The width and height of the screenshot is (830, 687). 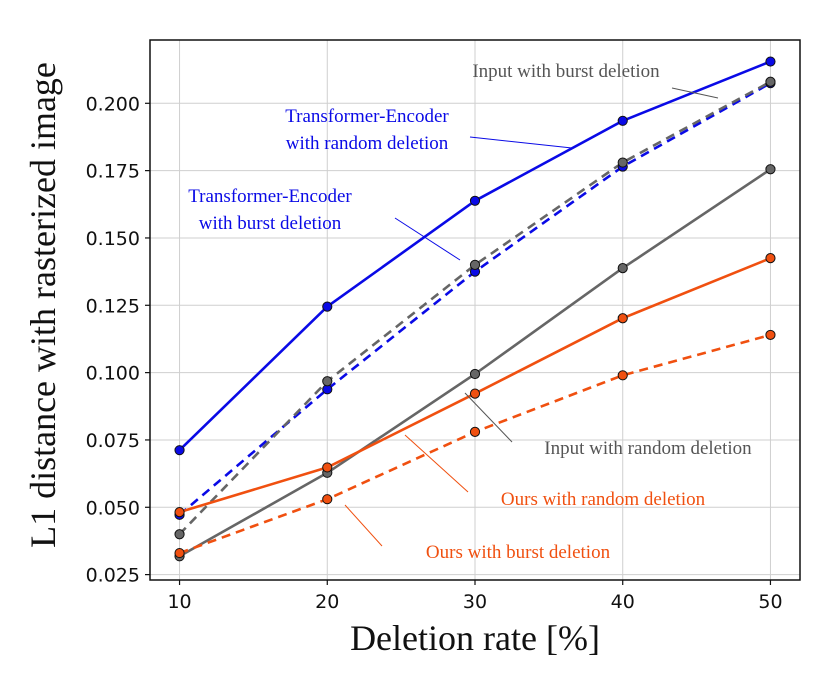 What do you see at coordinates (429, 130) in the screenshot?
I see `annotation: Transformer-Encoder with random deletion` at bounding box center [429, 130].